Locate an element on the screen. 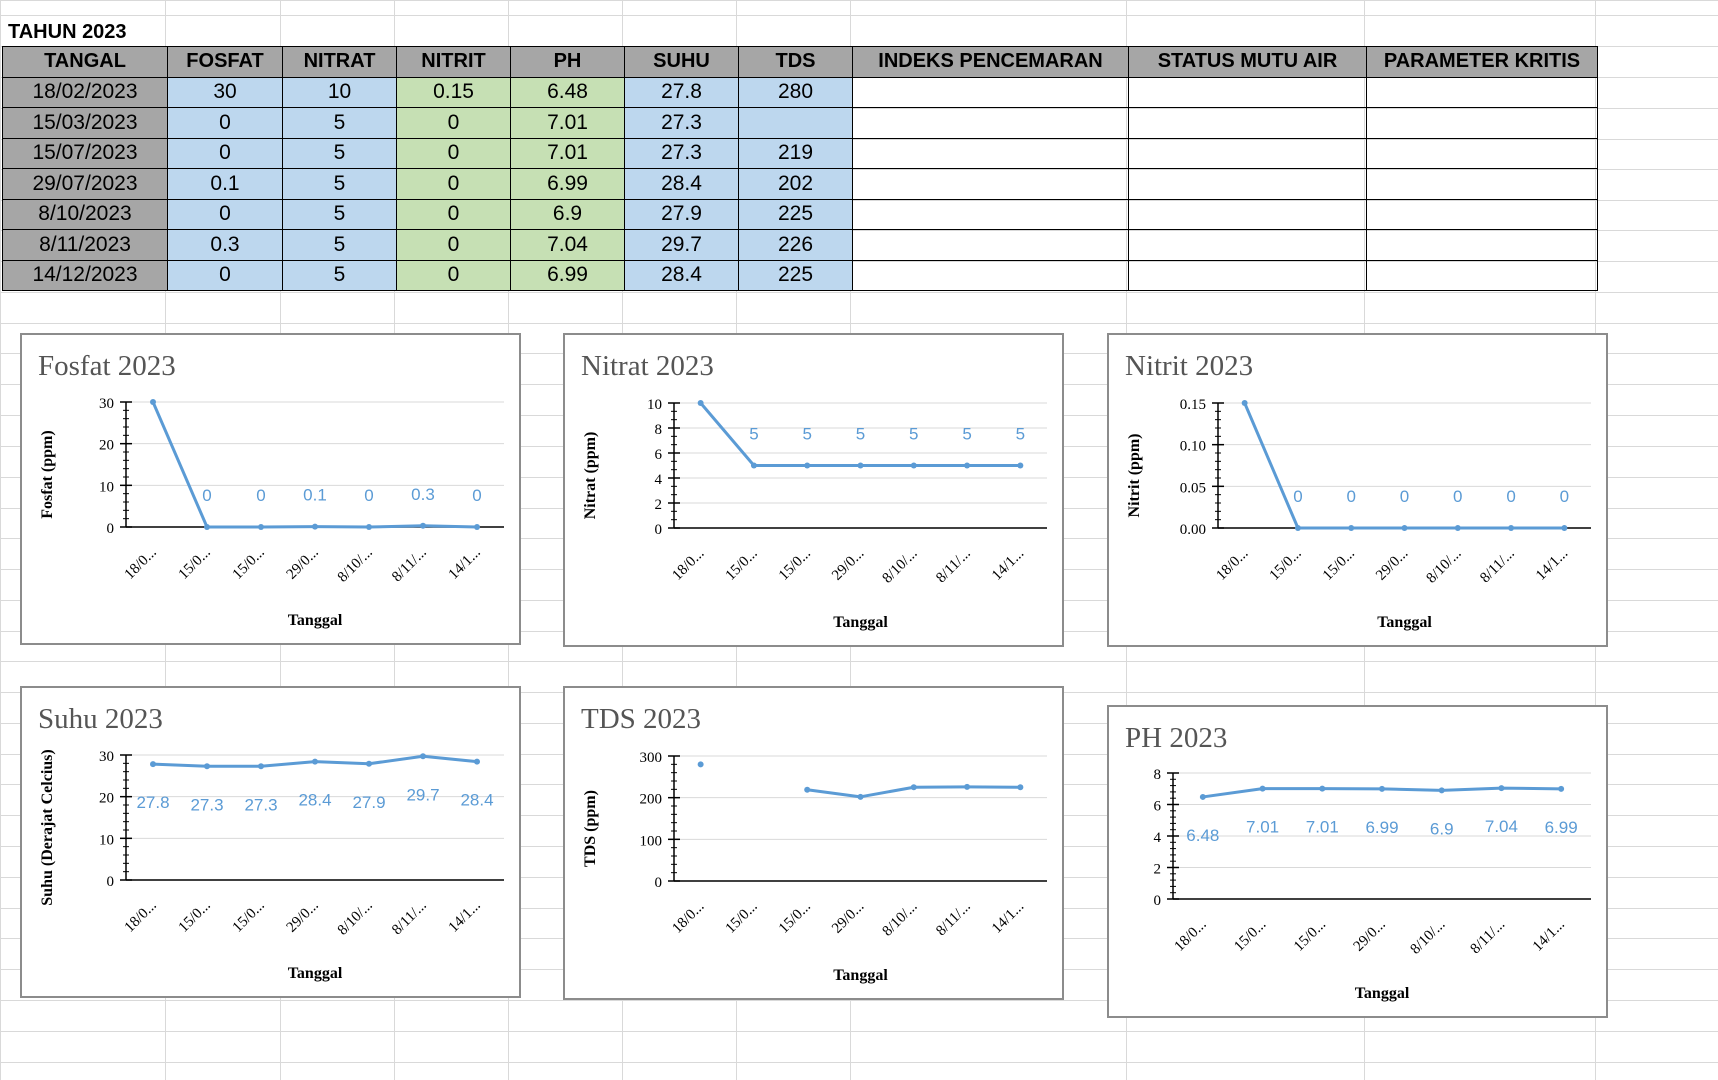 The image size is (1718, 1080). header-tds: TDS is located at coordinates (795, 62).